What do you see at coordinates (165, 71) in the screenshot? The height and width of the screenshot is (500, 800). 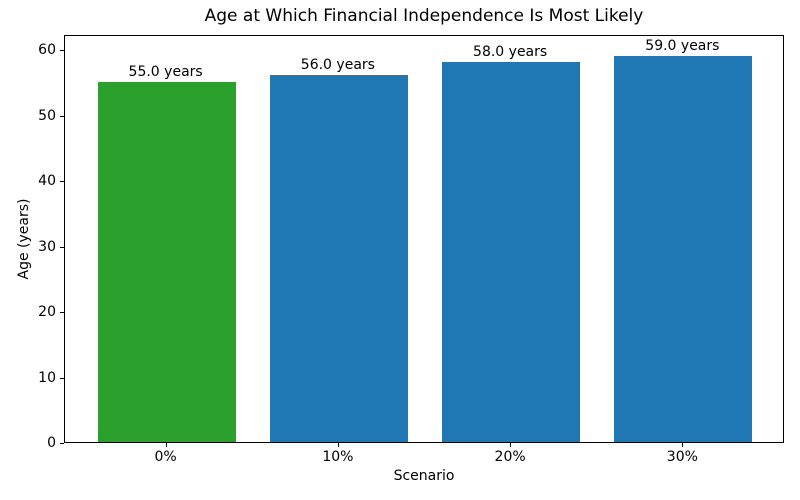 I see `bar-value-label: 55.0 years` at bounding box center [165, 71].